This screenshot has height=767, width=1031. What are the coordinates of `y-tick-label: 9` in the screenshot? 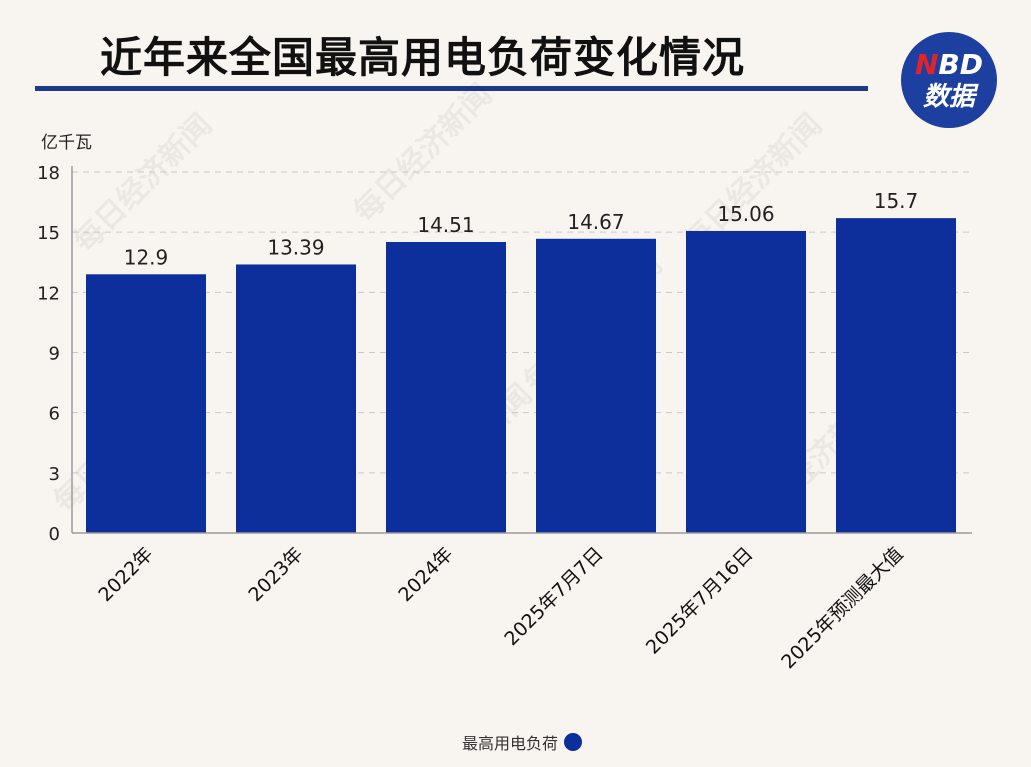 It's located at (54, 354).